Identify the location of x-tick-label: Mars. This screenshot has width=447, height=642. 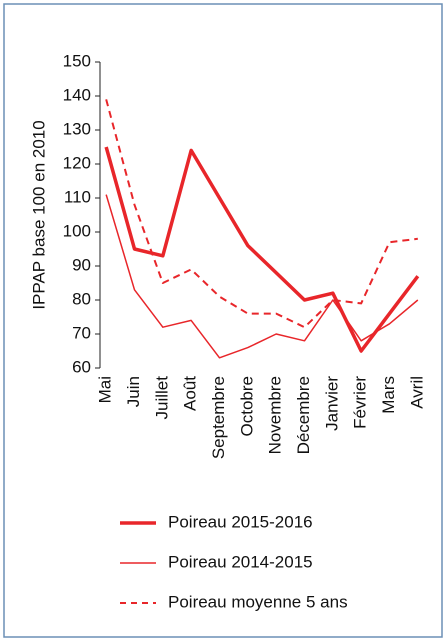
(388, 395).